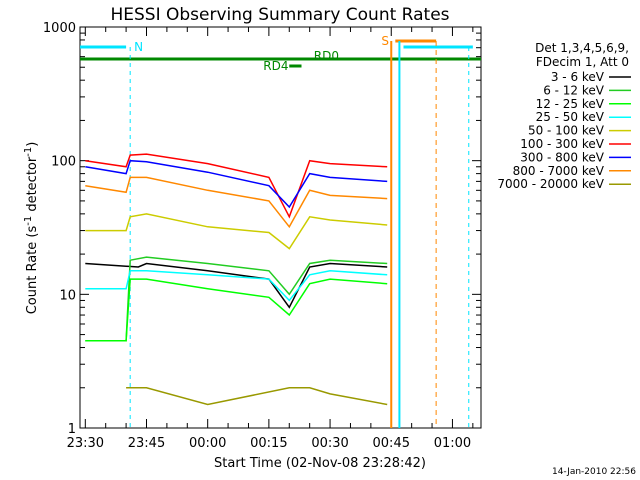 This screenshot has width=640, height=480. Describe the element at coordinates (570, 104) in the screenshot. I see `legend-entry-label: 12 - 25 keV` at that location.